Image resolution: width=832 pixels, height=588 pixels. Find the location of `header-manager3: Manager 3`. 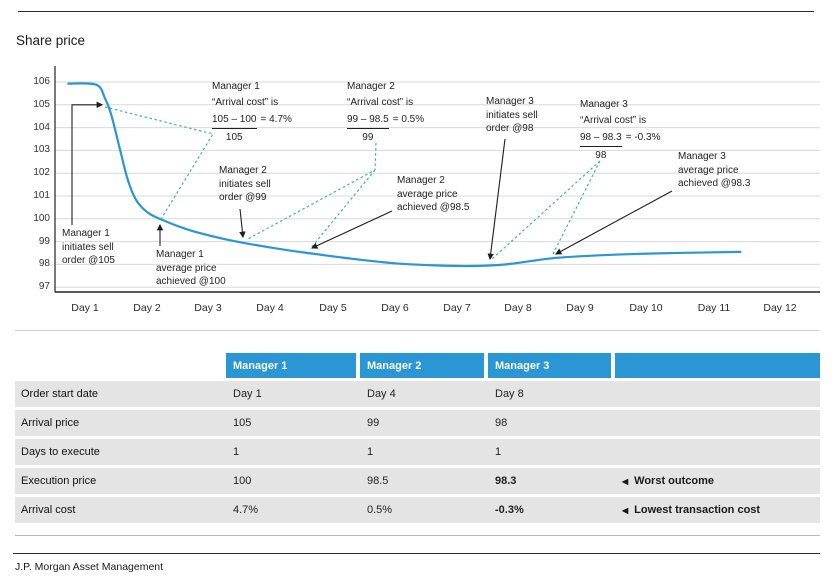

header-manager3: Manager 3 is located at coordinates (549, 365).